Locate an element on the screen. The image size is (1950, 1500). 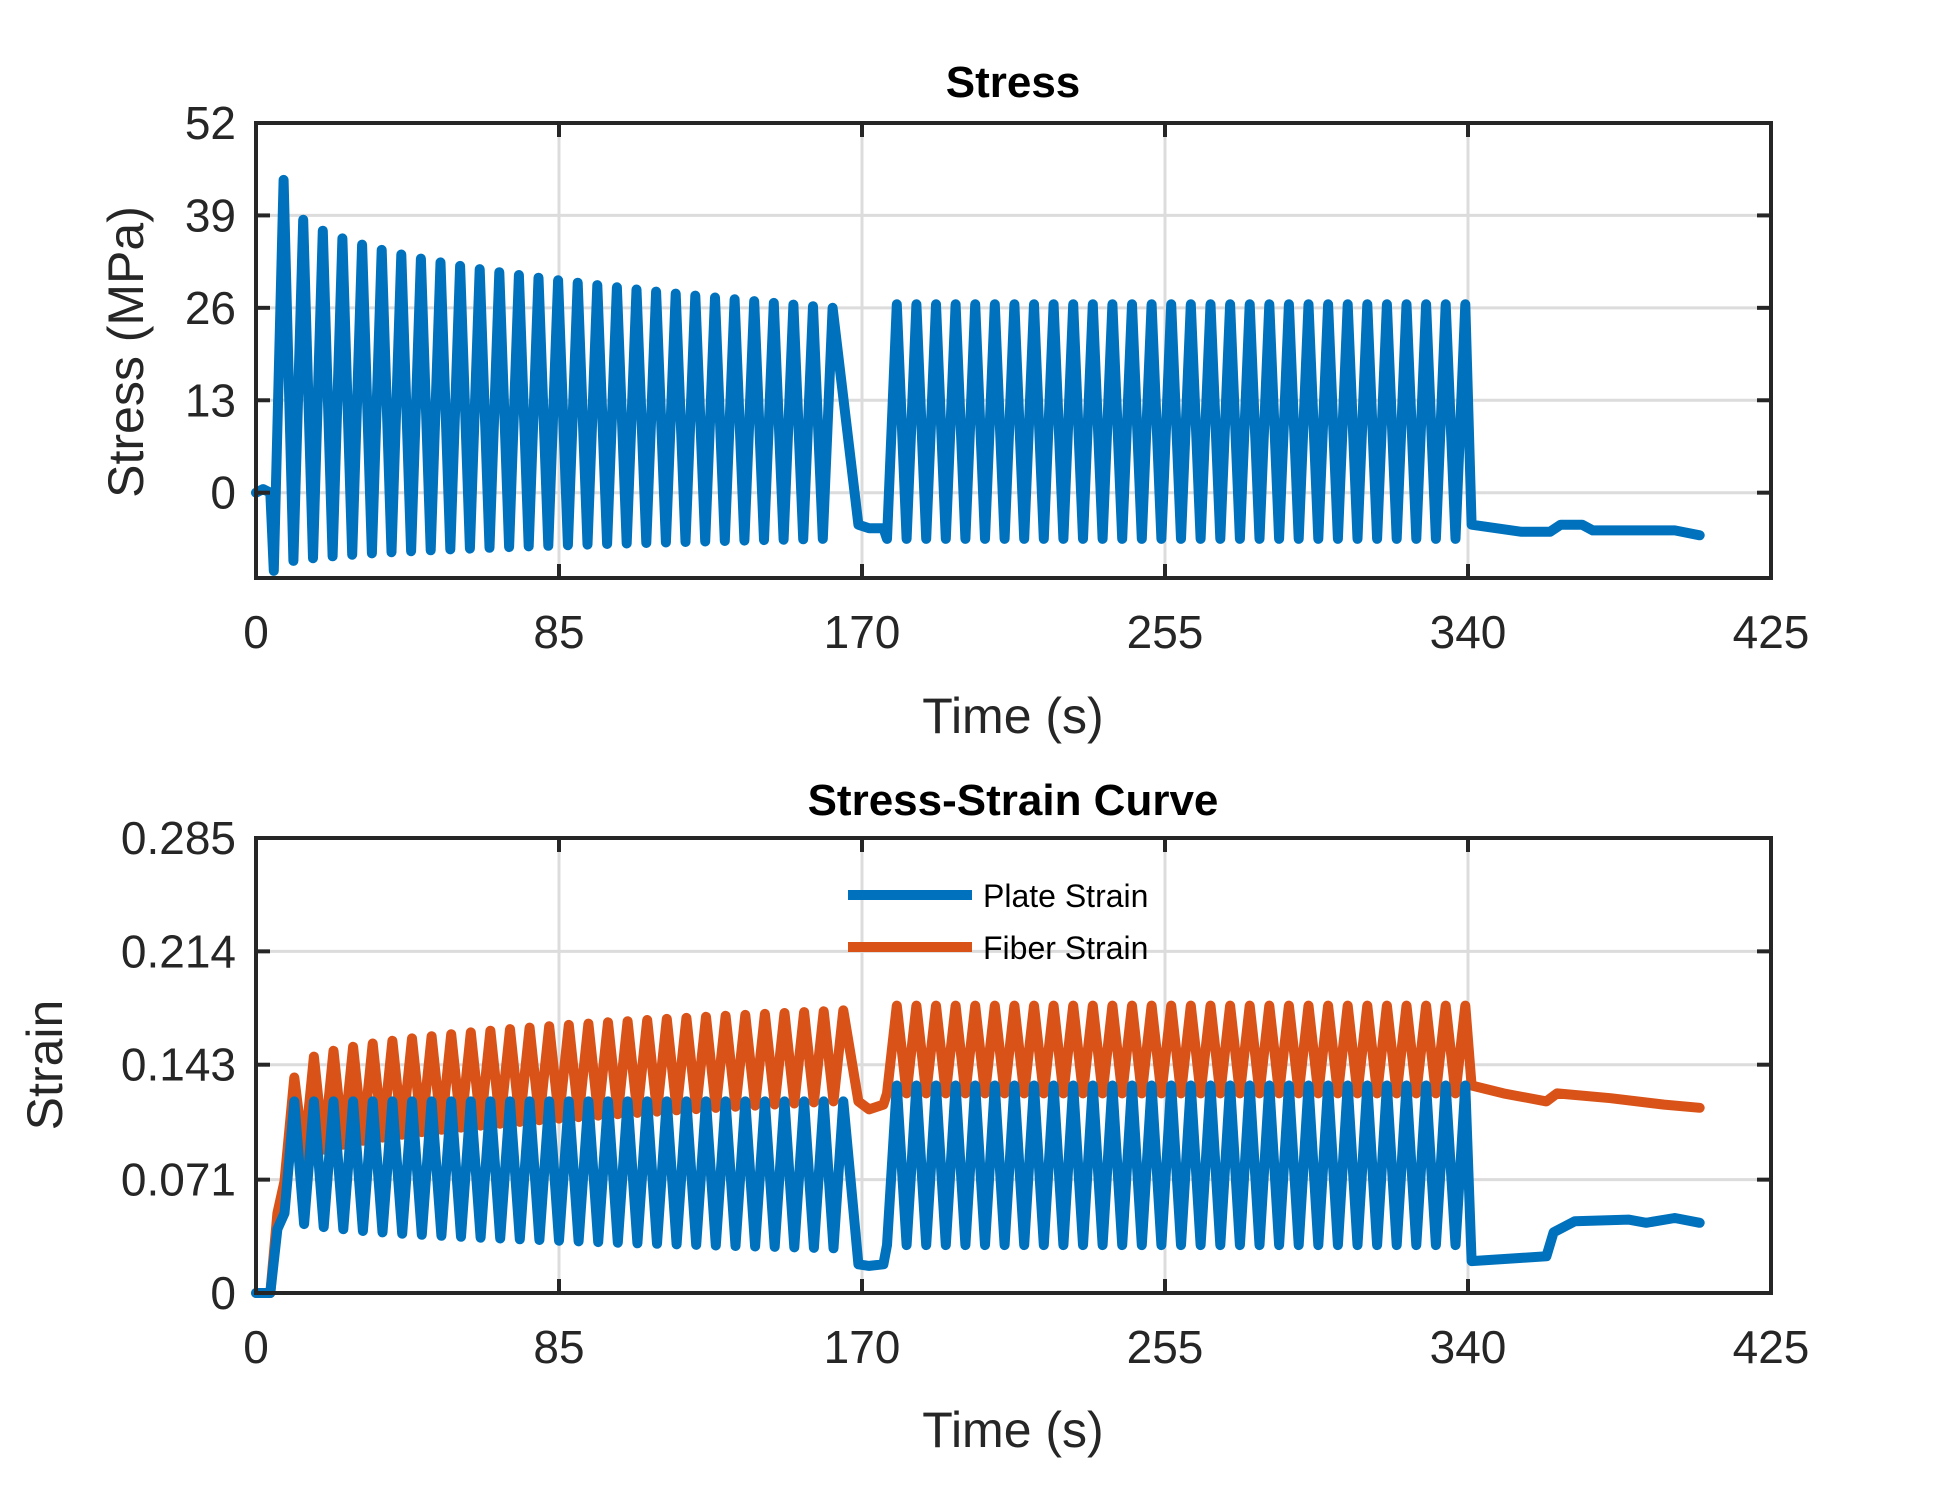
stress-ytick-label: 26 is located at coordinates (210, 308).